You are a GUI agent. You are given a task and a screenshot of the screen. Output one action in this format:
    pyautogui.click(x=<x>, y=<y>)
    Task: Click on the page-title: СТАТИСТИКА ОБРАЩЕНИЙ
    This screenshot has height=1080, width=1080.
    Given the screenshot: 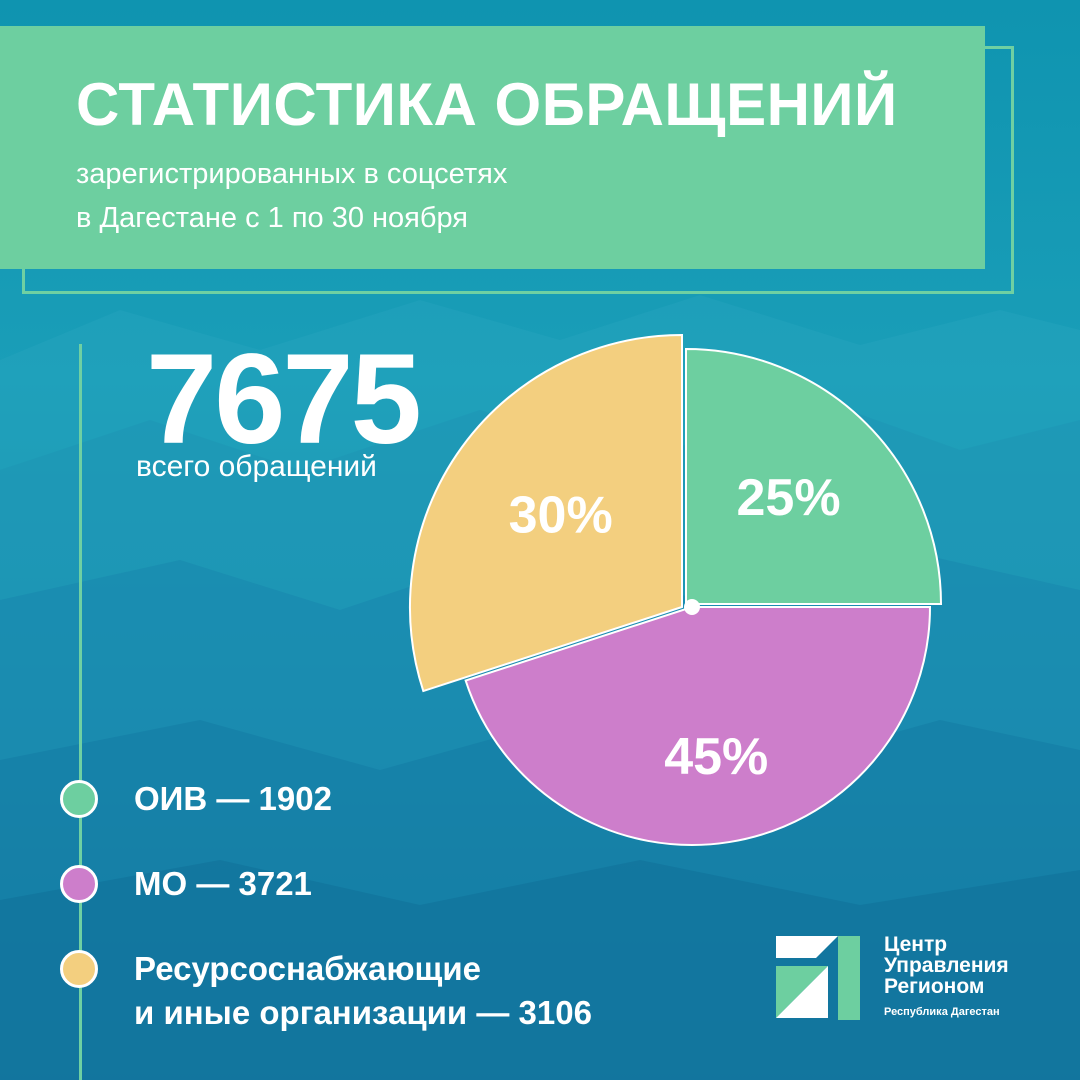 What is the action you would take?
    pyautogui.click(x=487, y=104)
    